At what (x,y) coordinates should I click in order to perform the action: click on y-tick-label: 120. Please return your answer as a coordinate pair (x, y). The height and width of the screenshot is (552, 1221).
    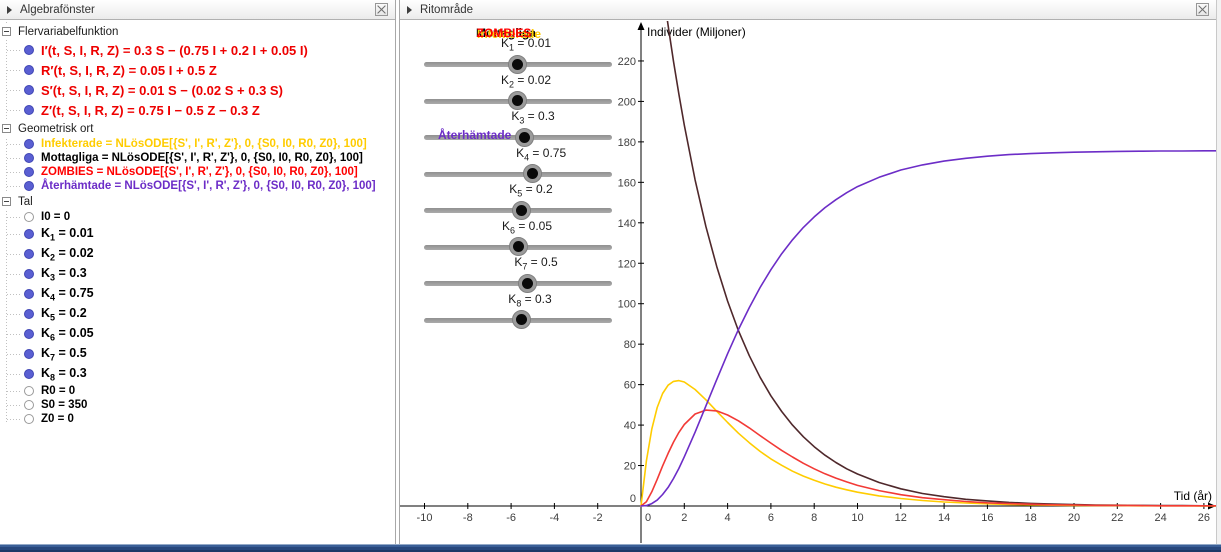
    Looking at the image, I should click on (627, 264).